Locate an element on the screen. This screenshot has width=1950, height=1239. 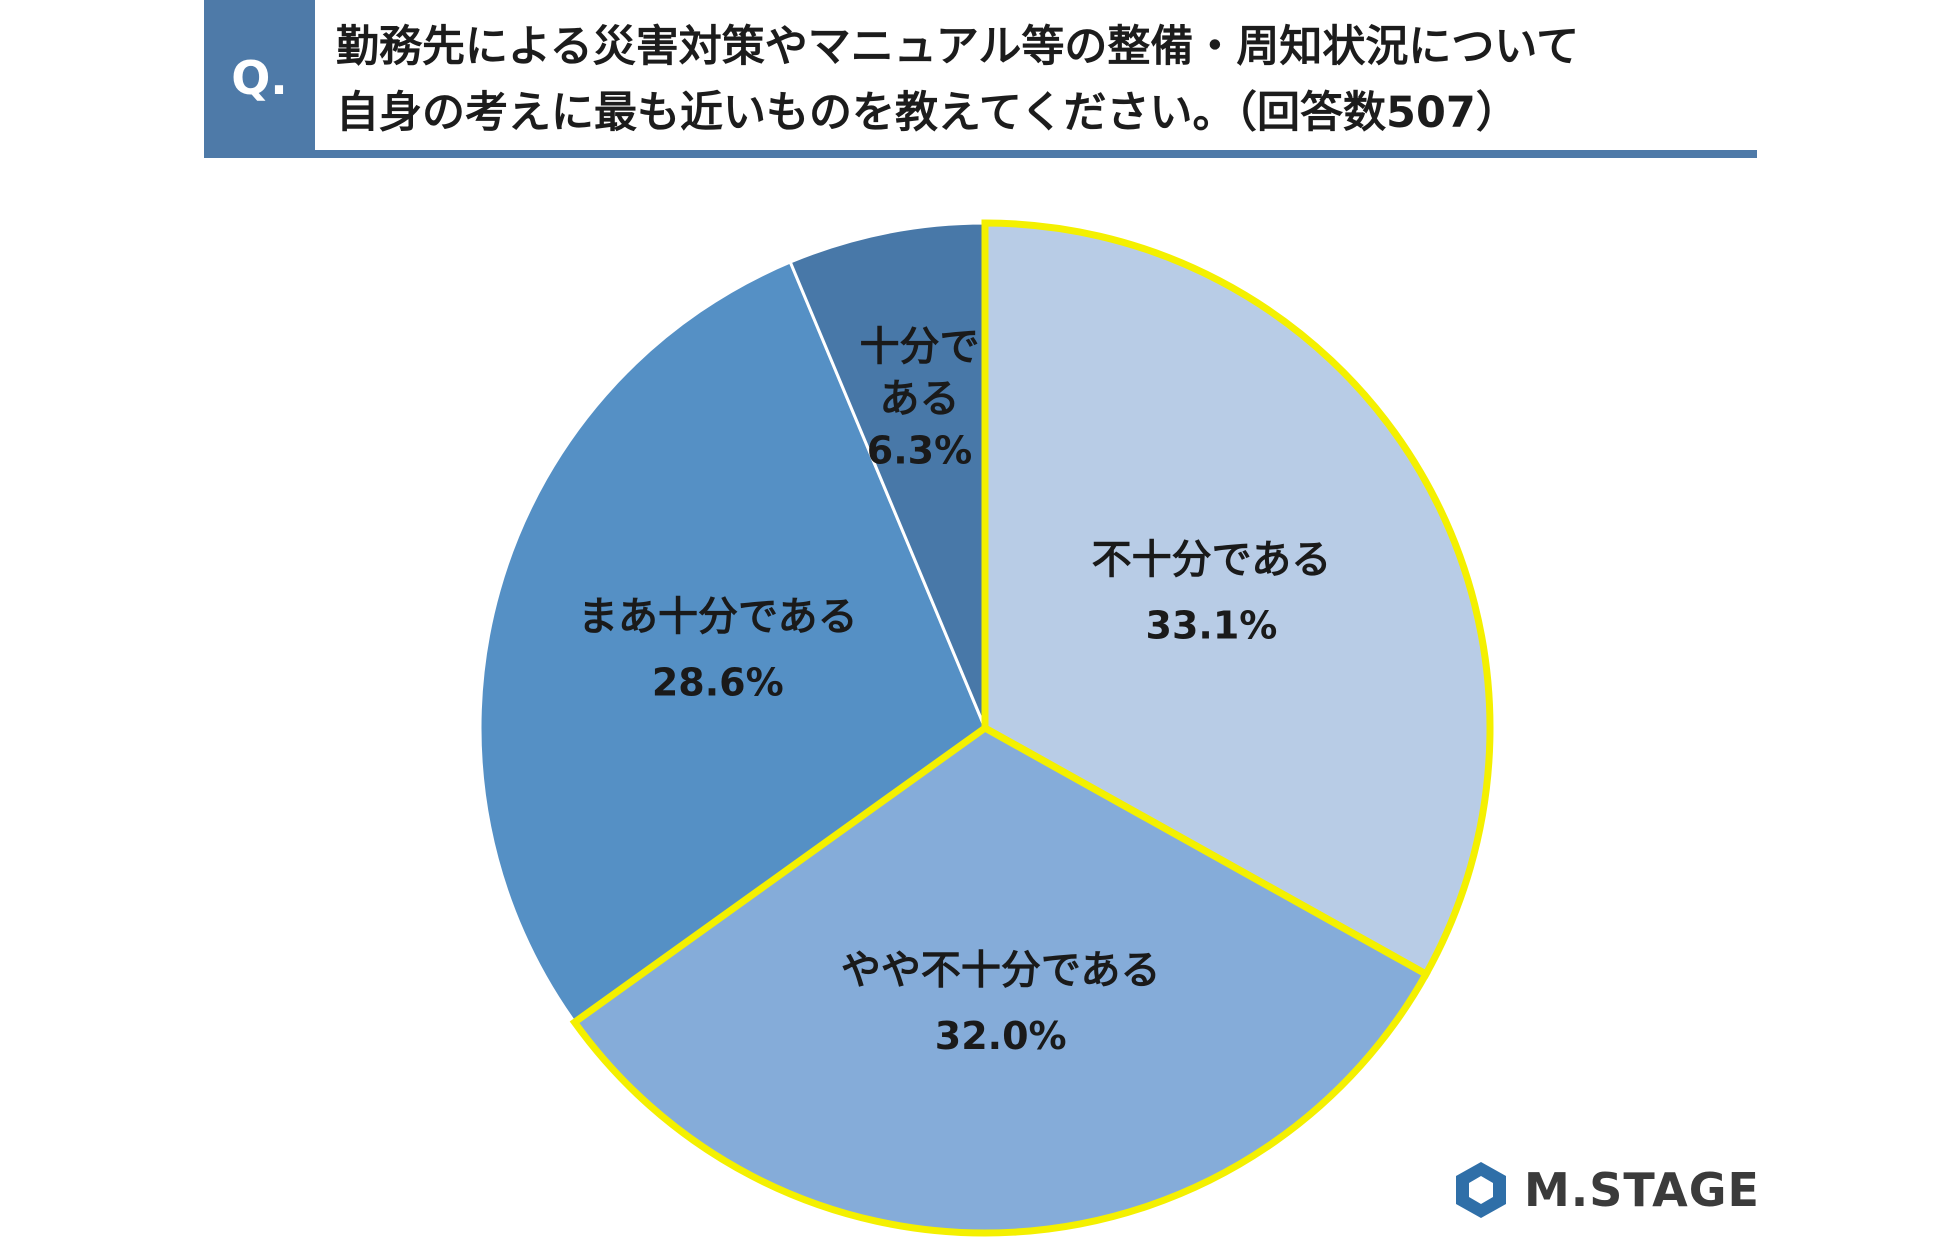
question-badge: Q. is located at coordinates (259, 78).